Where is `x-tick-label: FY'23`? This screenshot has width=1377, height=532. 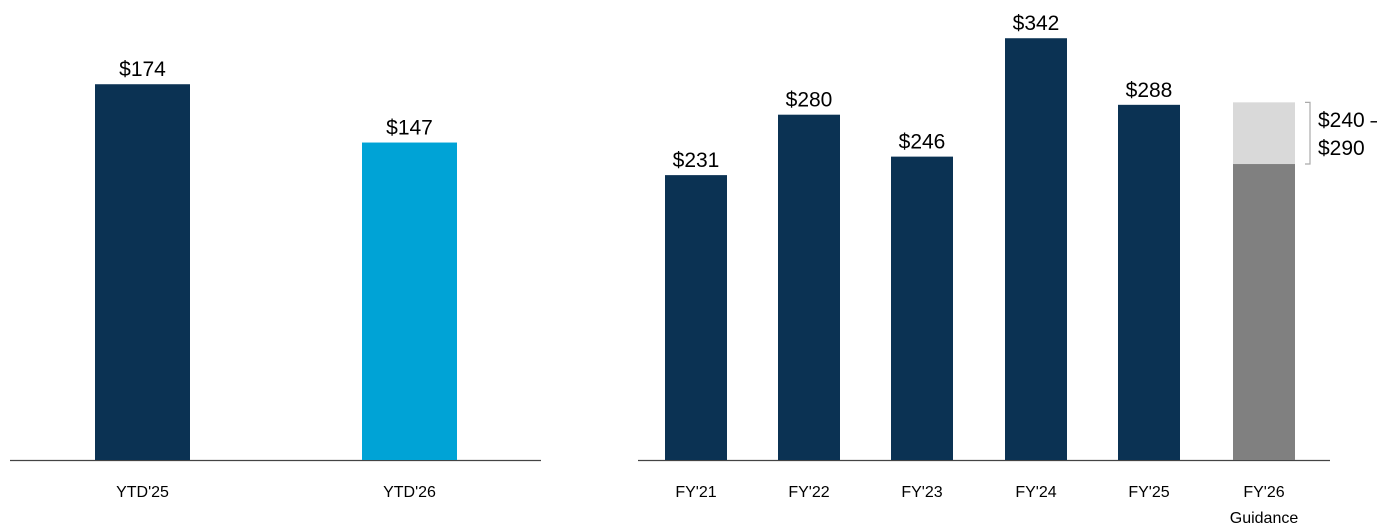 x-tick-label: FY'23 is located at coordinates (921, 492).